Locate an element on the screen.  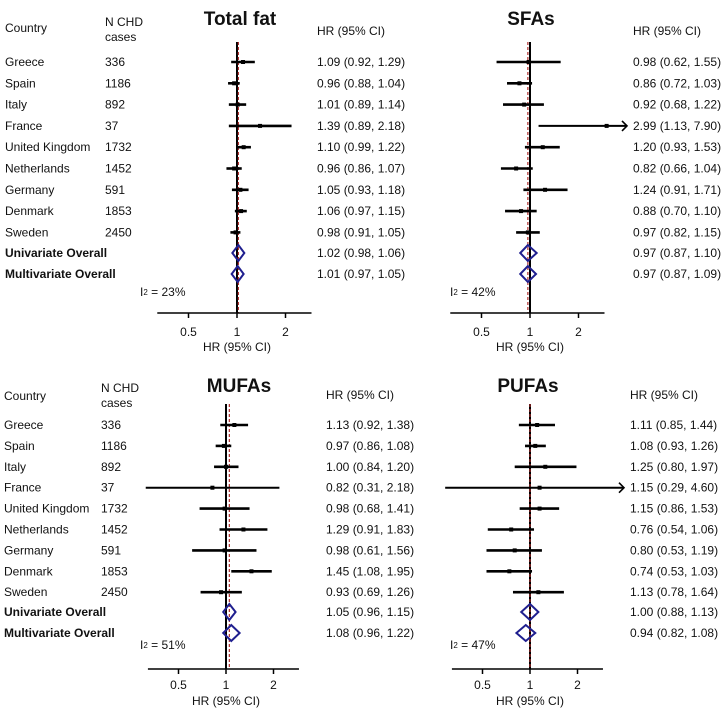
hr-ci-value: 0.98 (0.62, 1.55) is located at coordinates (677, 62).